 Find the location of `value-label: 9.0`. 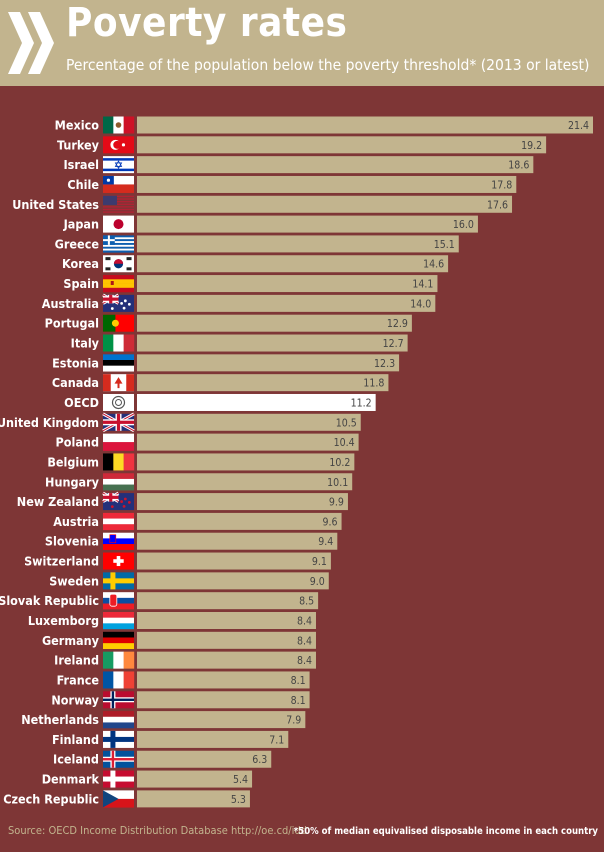

value-label: 9.0 is located at coordinates (317, 582).